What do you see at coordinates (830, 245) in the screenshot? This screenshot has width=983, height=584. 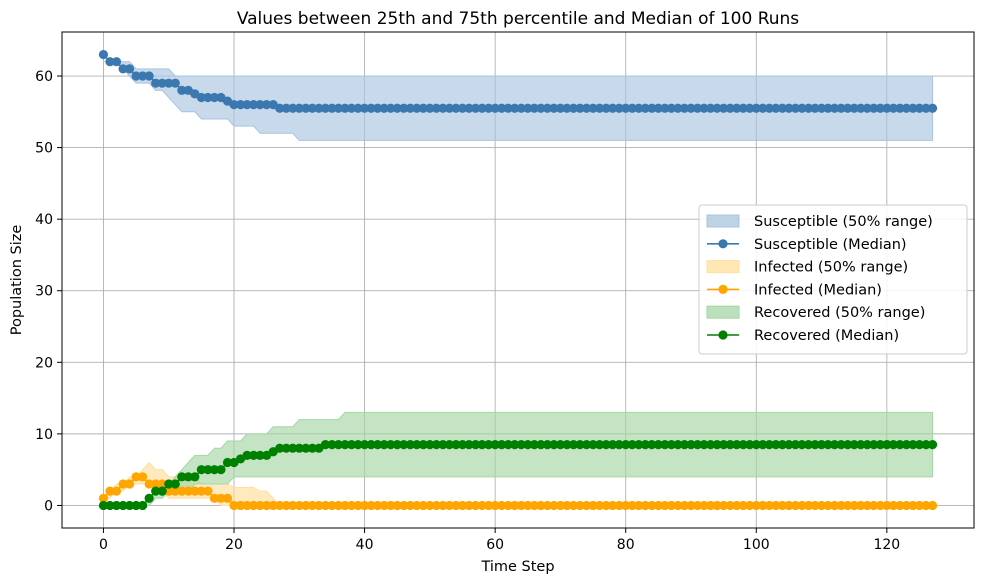 I see `susceptible-median-legend-label: Susceptible (Median)` at bounding box center [830, 245].